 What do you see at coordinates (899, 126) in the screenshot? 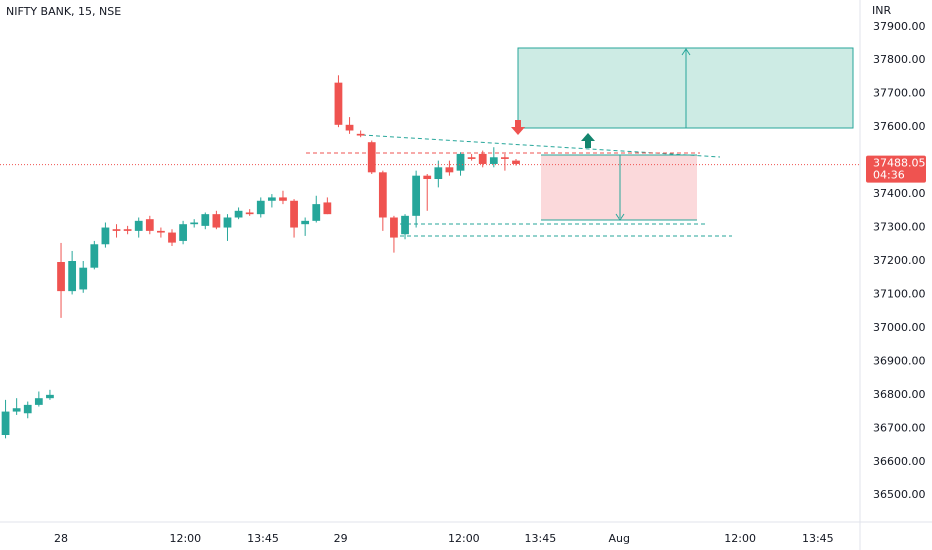
I see `y-tick-label: 37600.00` at bounding box center [899, 126].